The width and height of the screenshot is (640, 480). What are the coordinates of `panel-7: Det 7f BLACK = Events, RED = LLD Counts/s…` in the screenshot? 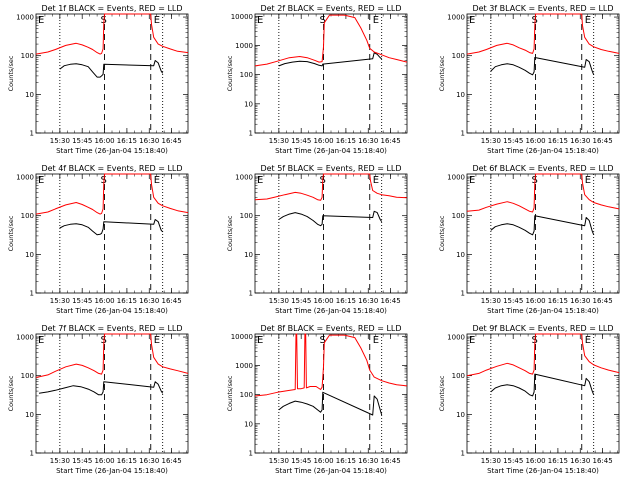 It's located at (98, 399).